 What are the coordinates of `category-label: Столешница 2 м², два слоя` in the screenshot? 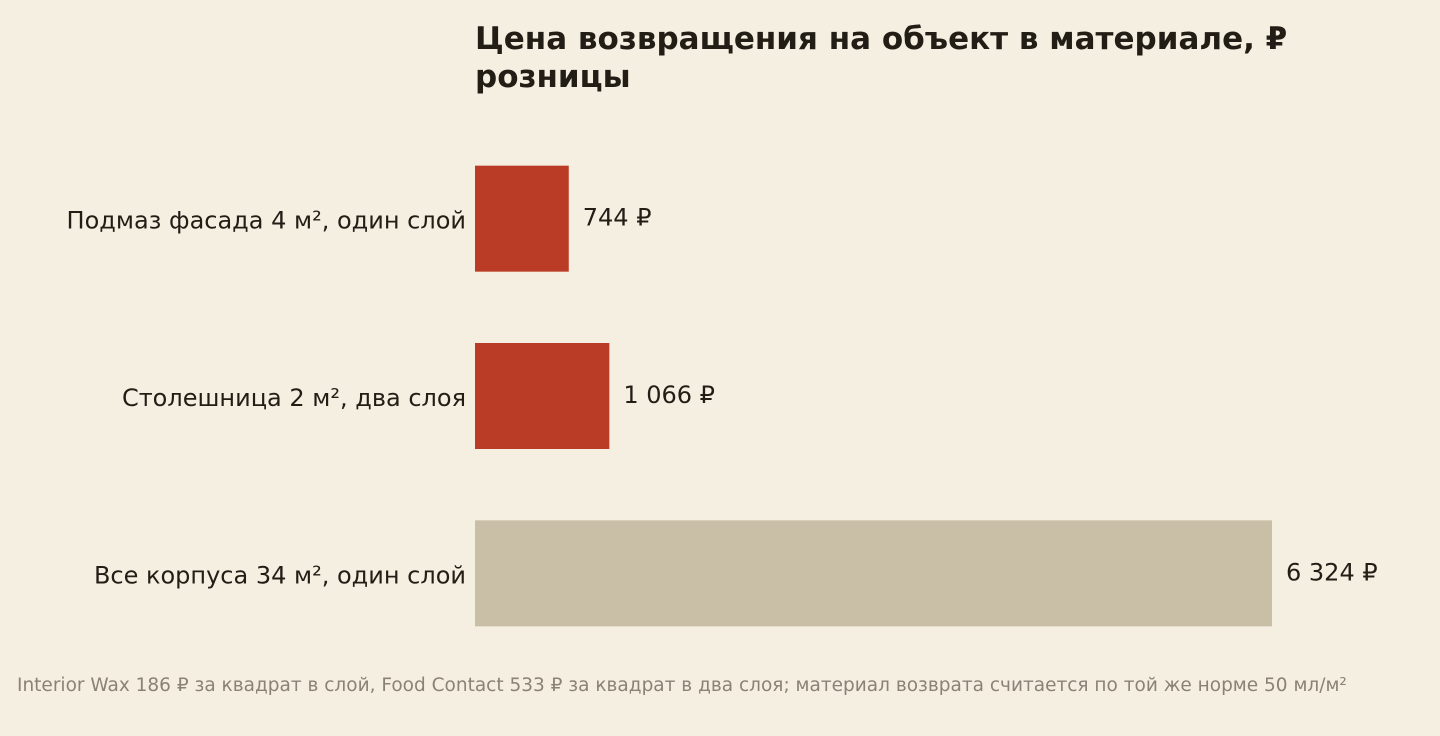 It's located at (294, 398).